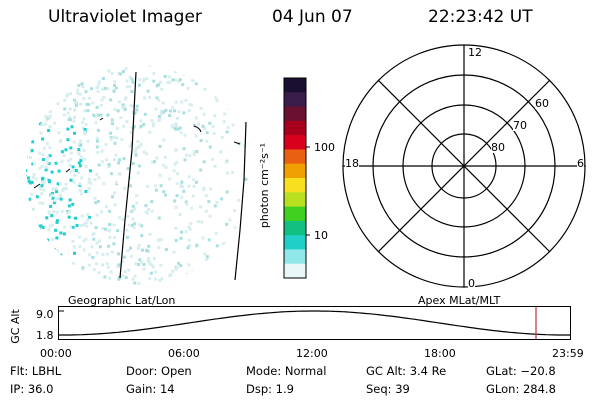 The width and height of the screenshot is (600, 400). What do you see at coordinates (295, 257) in the screenshot?
I see `colorbar-band` at bounding box center [295, 257].